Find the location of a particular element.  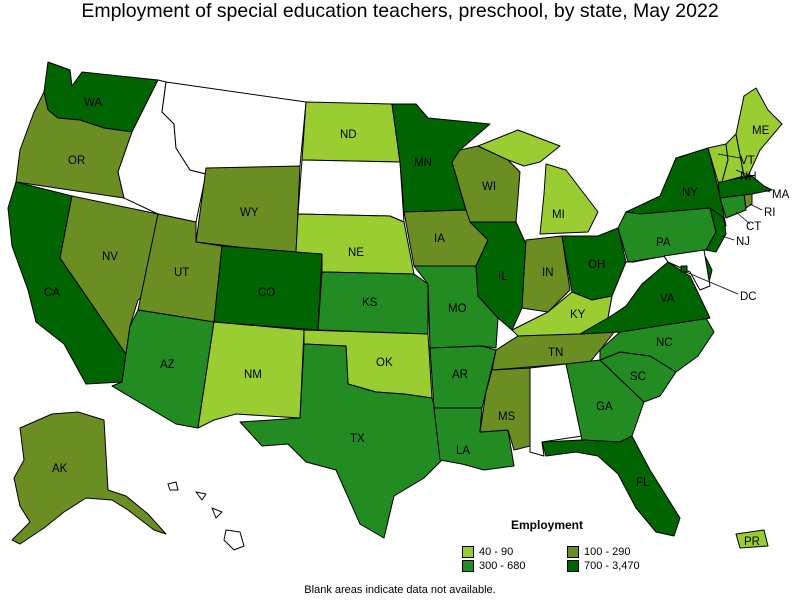

leader-nh is located at coordinates (743, 173).